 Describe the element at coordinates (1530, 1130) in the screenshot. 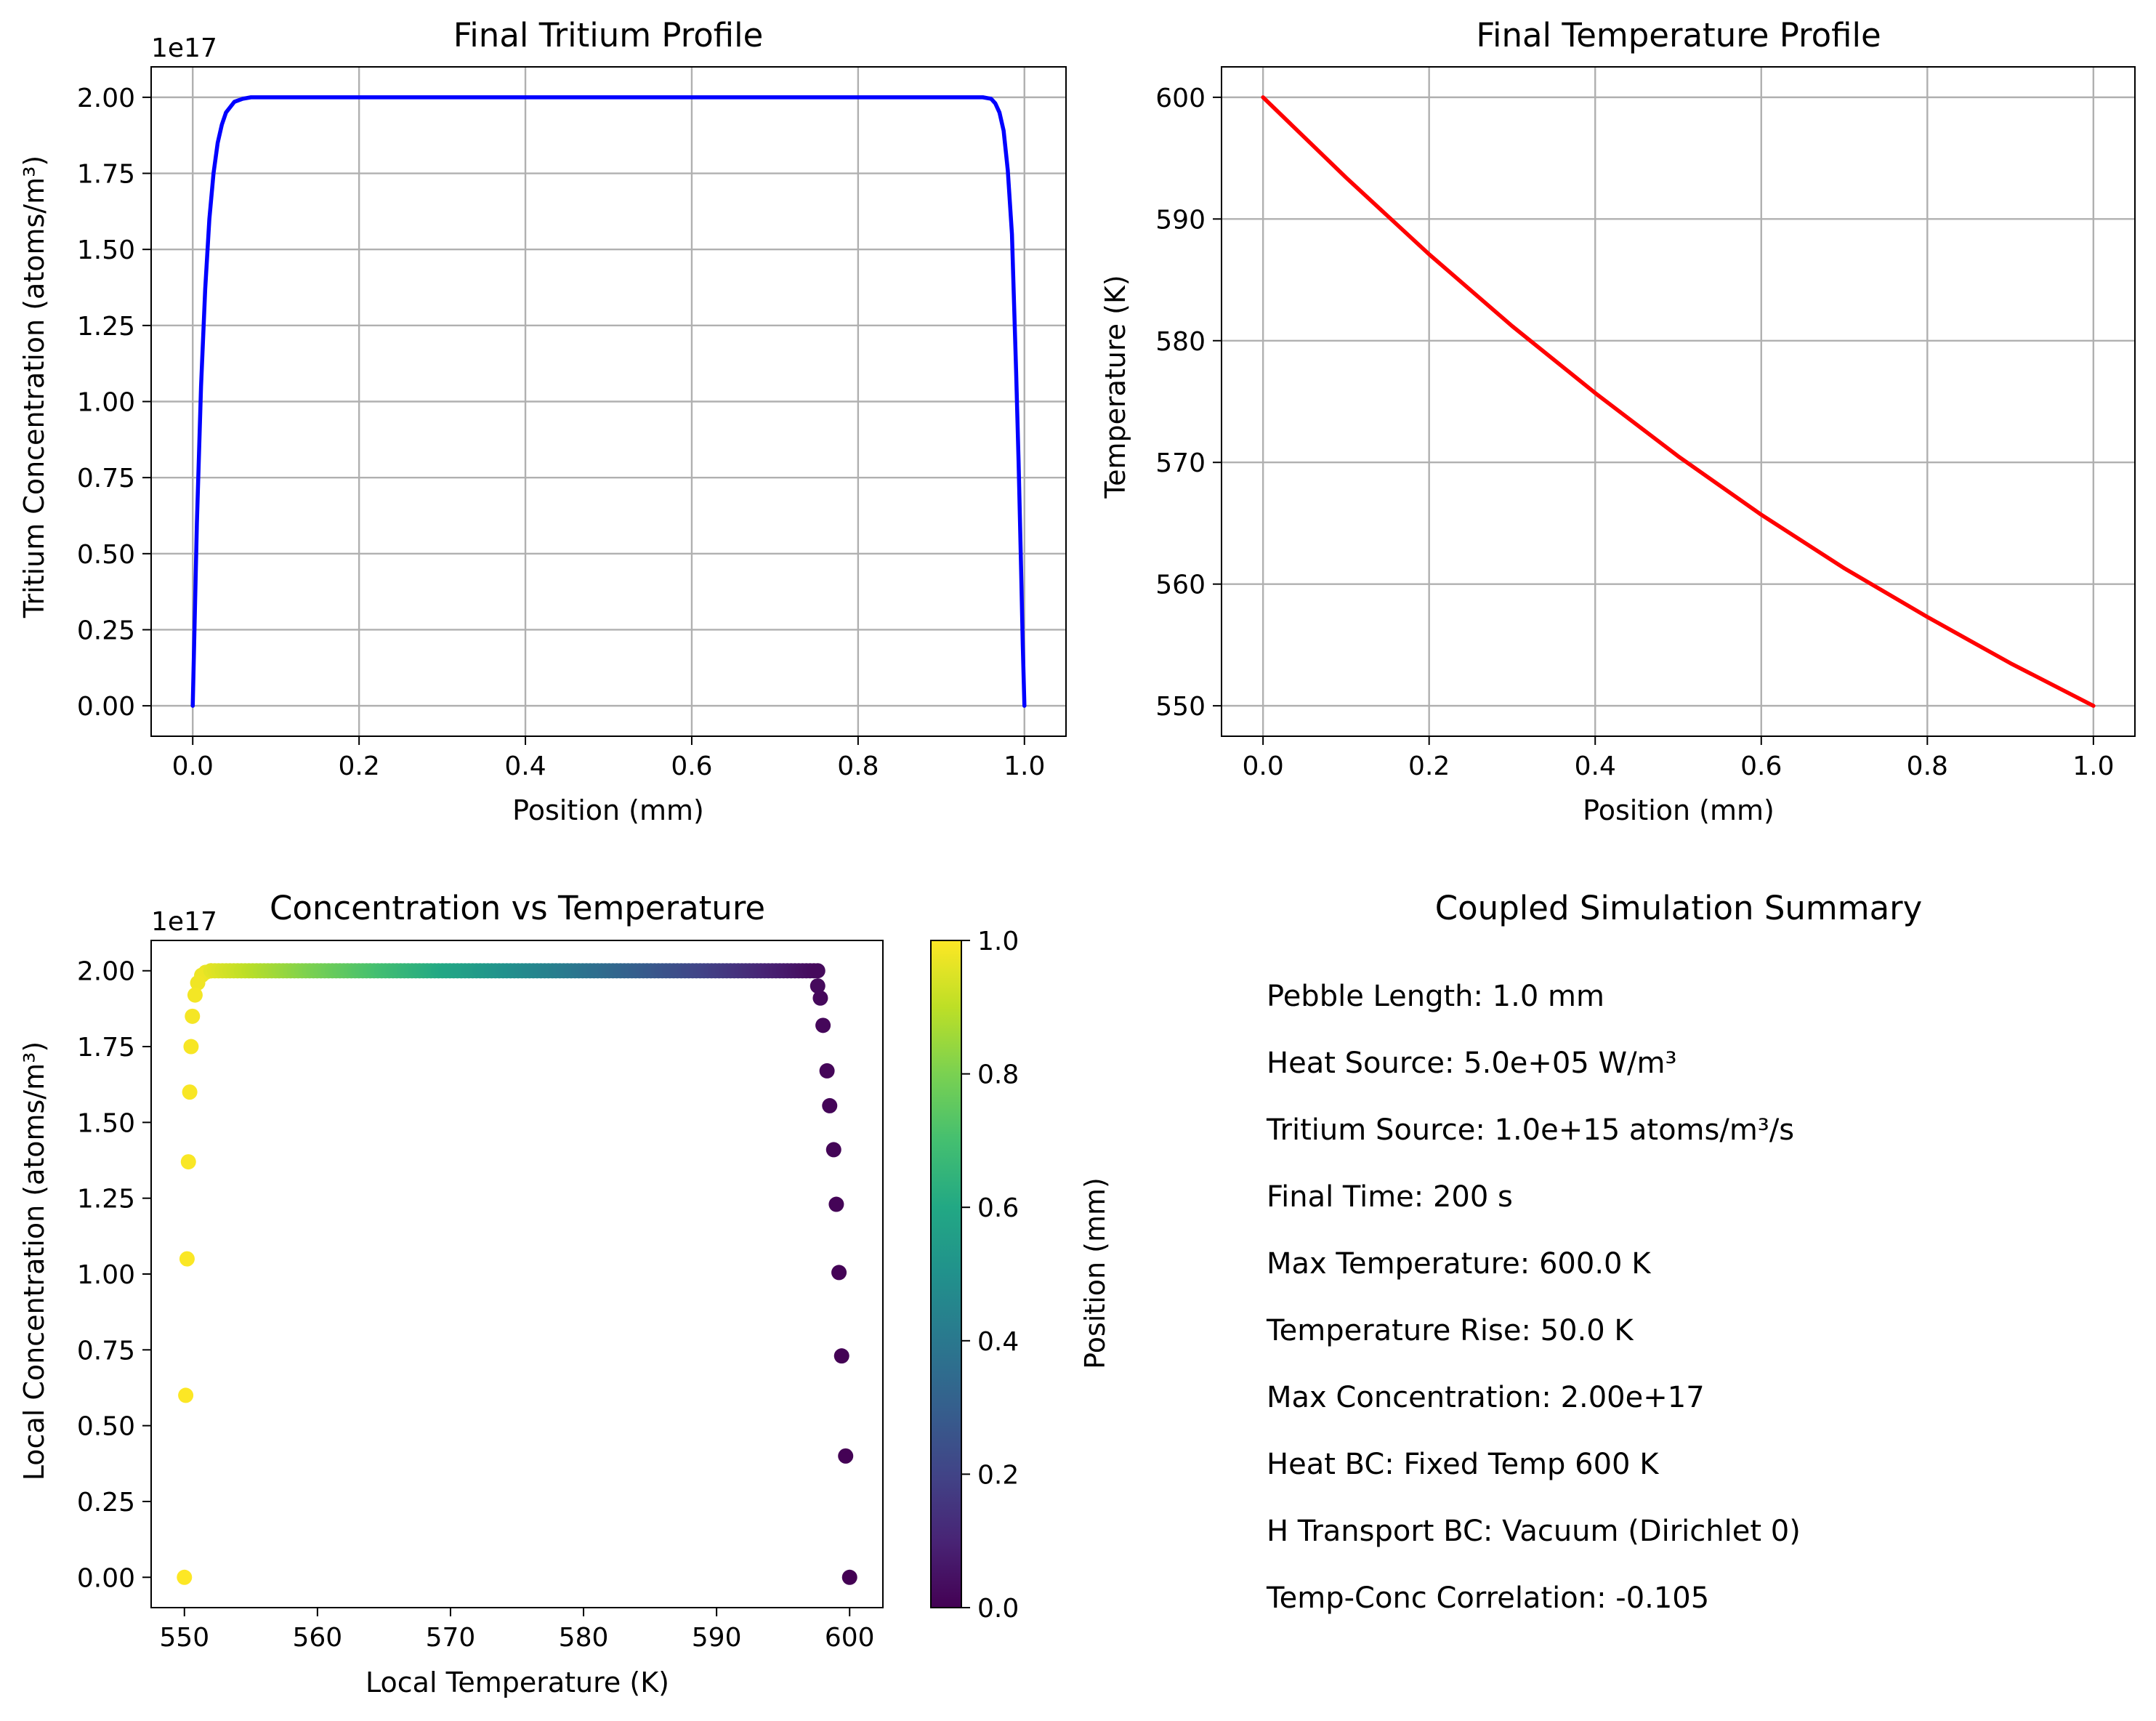

I see `summary-line: Tritium Source: 1.0e+15 atoms/m³/s` at that location.